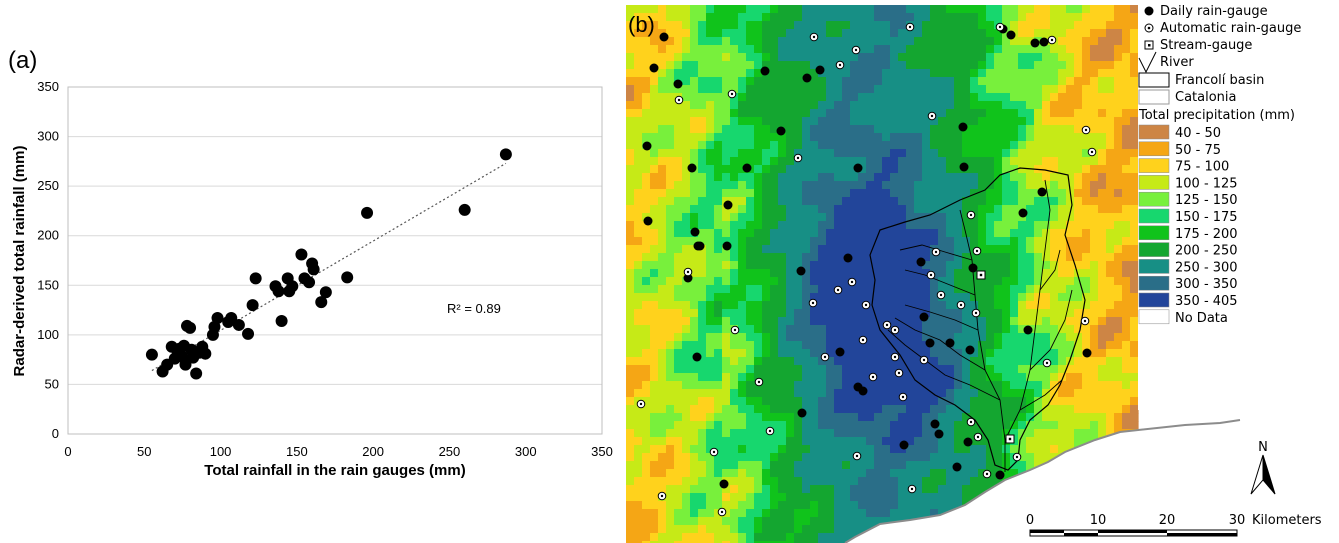 This screenshot has width=1339, height=543. Describe the element at coordinates (1154, 249) in the screenshot. I see `legend-swatch` at that location.